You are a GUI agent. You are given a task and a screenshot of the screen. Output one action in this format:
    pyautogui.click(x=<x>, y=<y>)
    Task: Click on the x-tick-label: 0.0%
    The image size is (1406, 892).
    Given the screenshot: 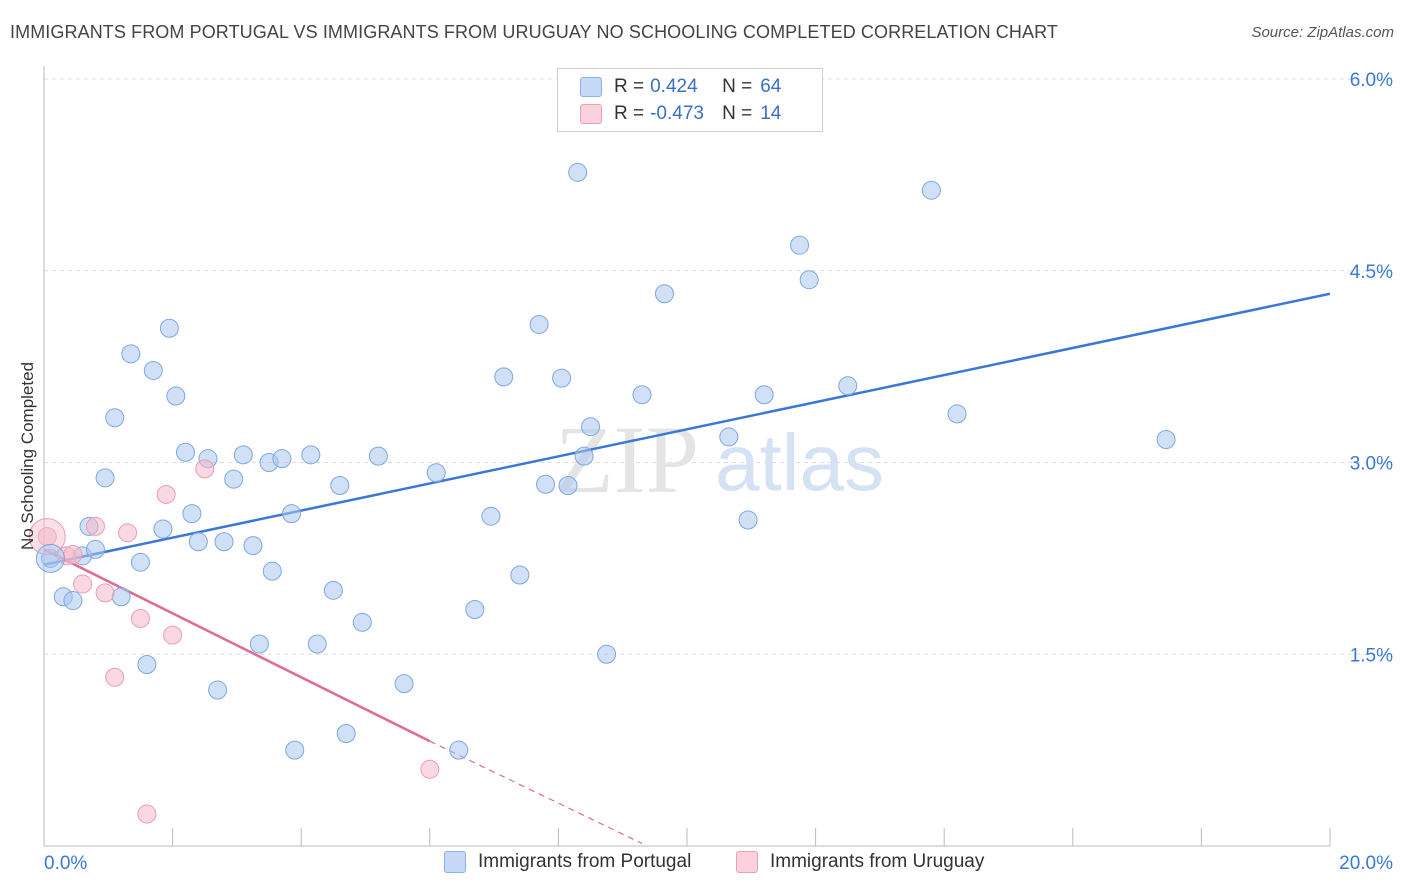 What is the action you would take?
    pyautogui.click(x=65, y=863)
    